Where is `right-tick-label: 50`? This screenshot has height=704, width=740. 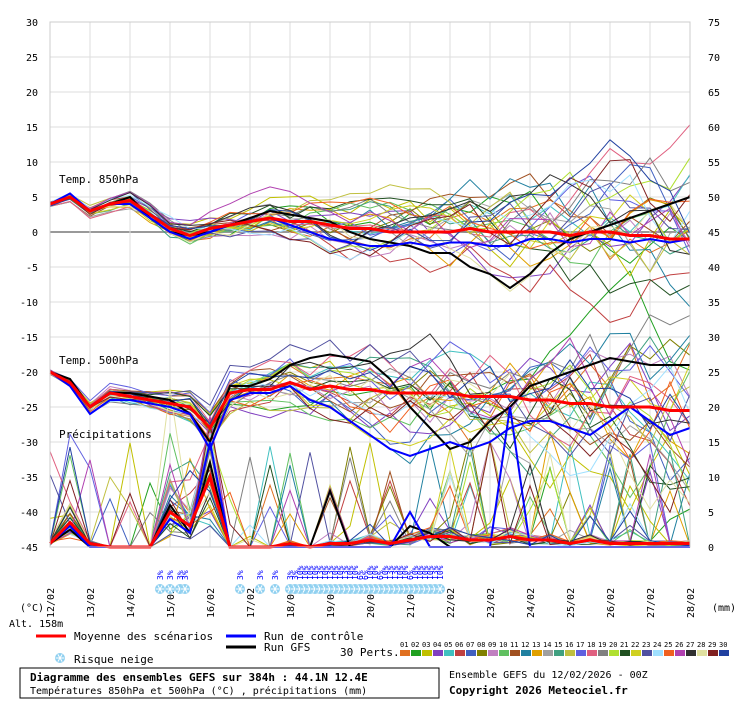
right-tick-label: 50 is located at coordinates (714, 198).